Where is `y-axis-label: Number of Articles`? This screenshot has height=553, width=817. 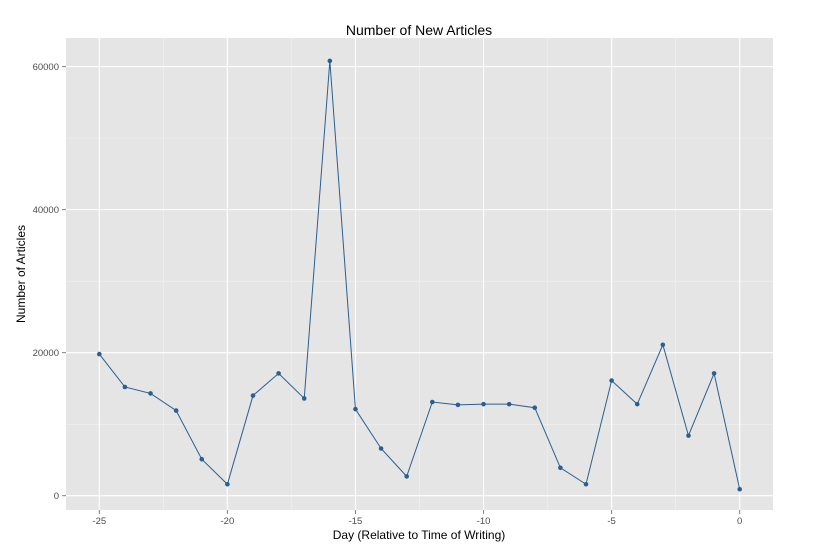
y-axis-label: Number of Articles is located at coordinates (21, 274).